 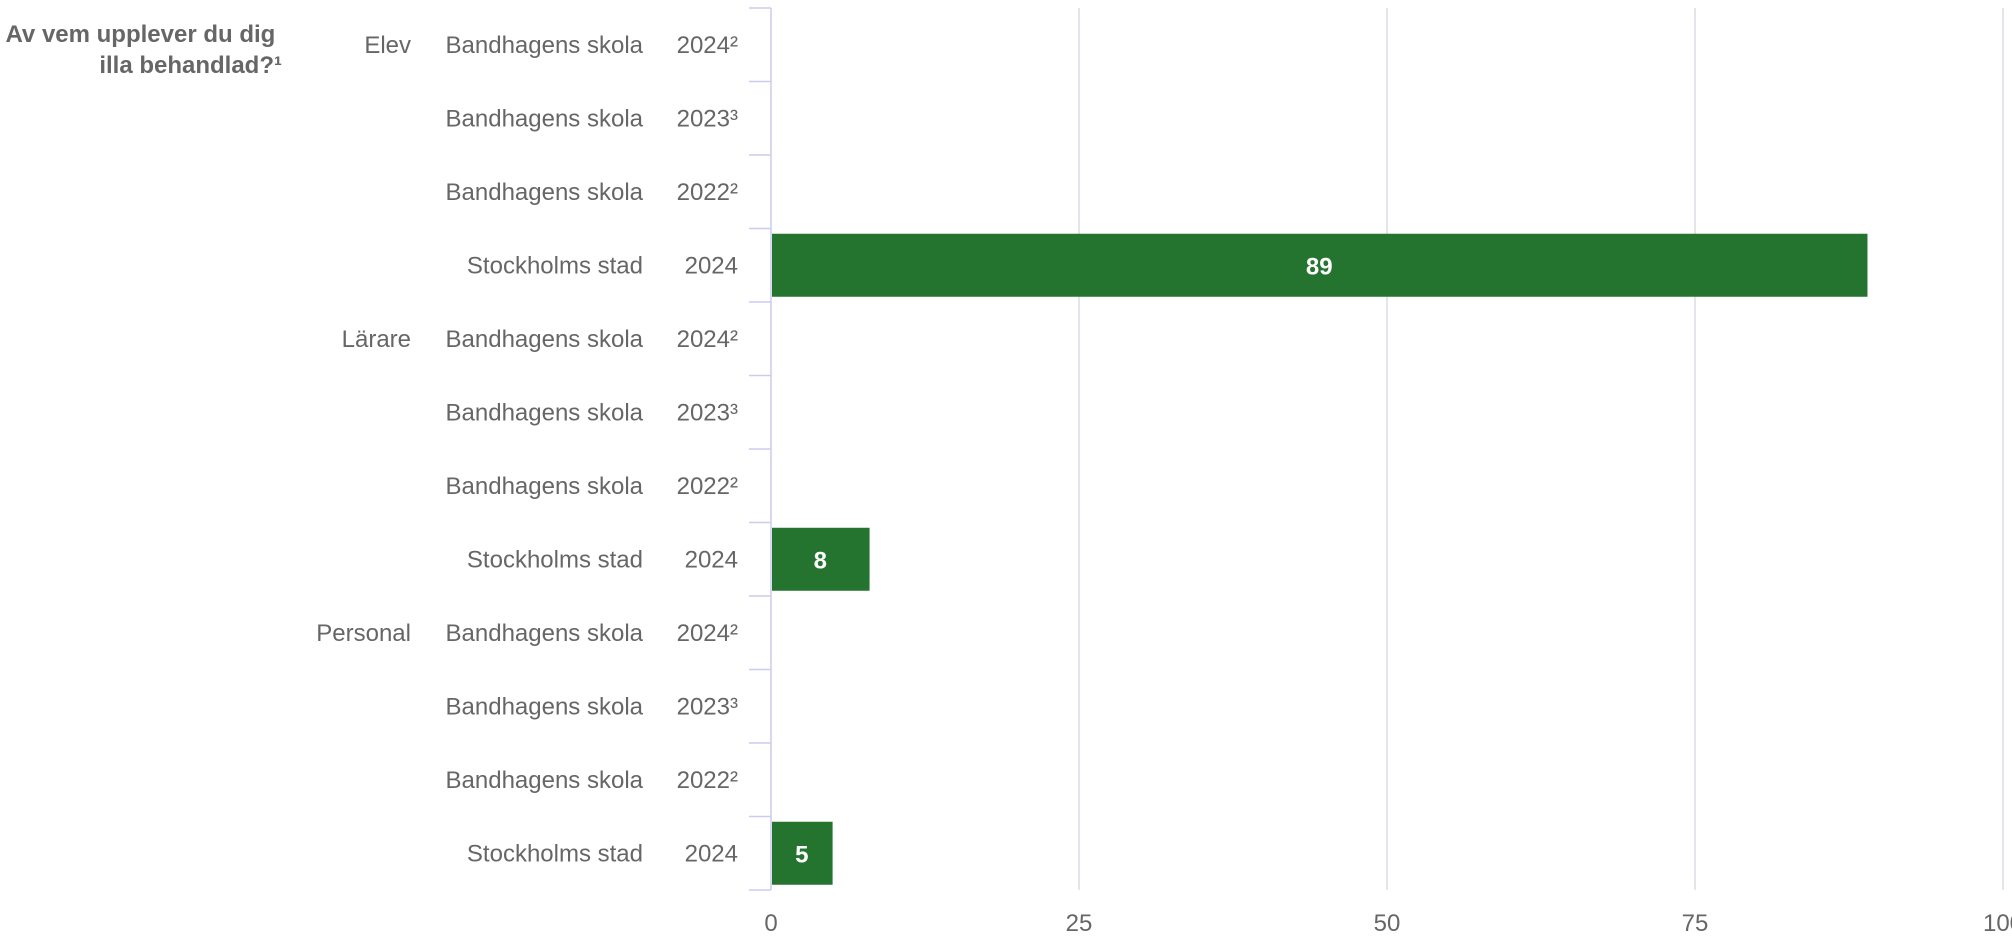 I want to click on data-label-elev: 89, so click(x=1319, y=266).